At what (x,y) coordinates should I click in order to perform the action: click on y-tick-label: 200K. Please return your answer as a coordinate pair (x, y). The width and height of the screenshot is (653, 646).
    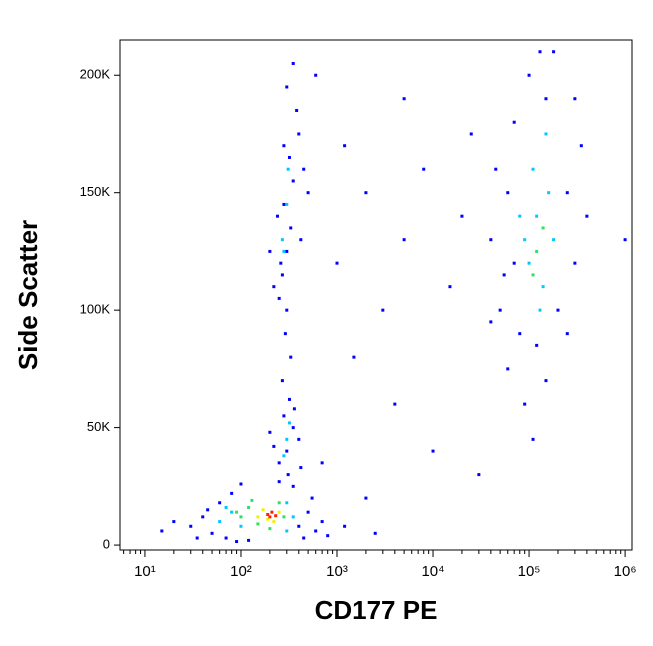
    Looking at the image, I should click on (95, 74).